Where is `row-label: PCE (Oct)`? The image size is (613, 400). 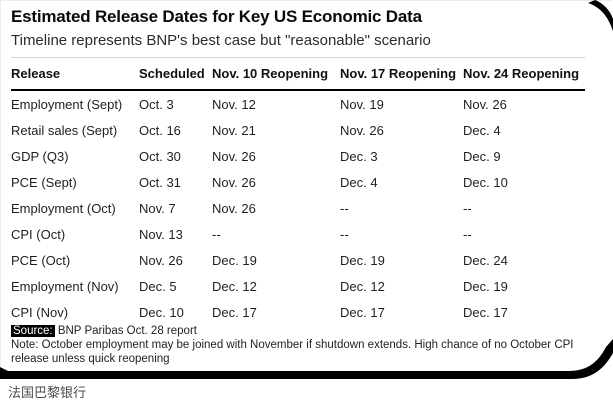 row-label: PCE (Oct) is located at coordinates (41, 260).